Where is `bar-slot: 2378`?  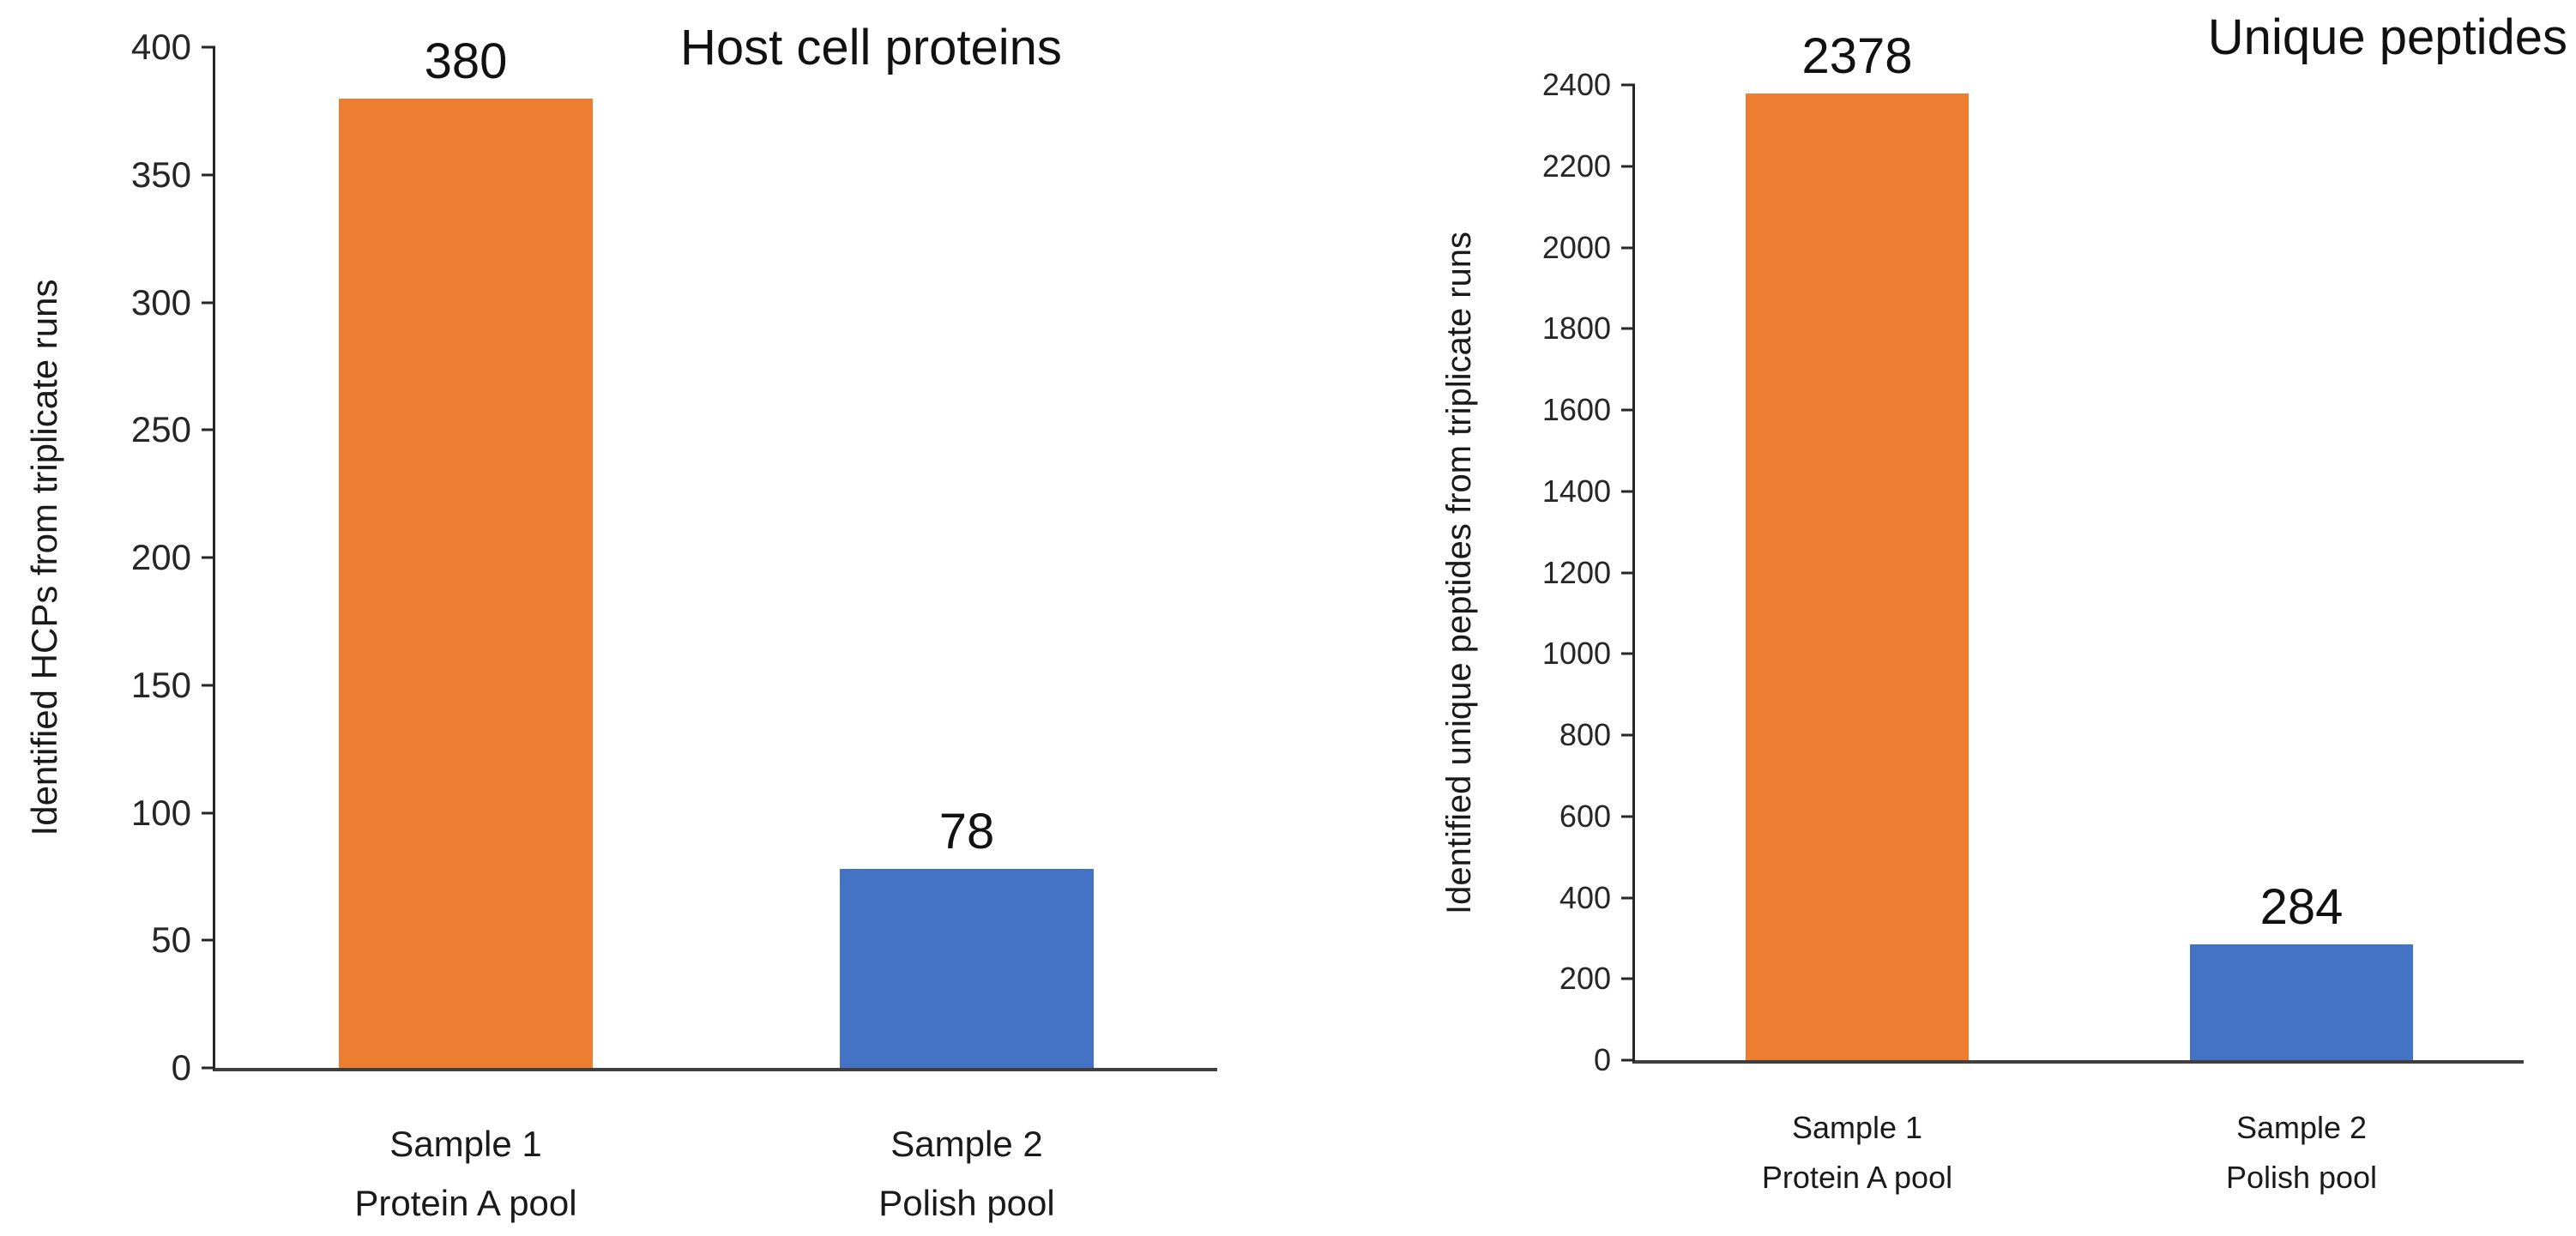
bar-slot: 2378 is located at coordinates (1857, 546).